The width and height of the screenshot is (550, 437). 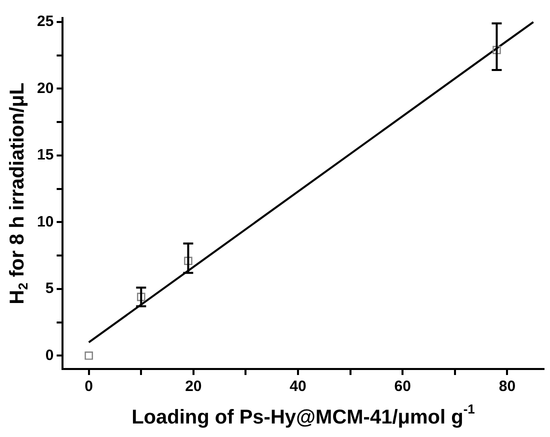 I want to click on y-tick-label: 20, so click(x=45, y=88).